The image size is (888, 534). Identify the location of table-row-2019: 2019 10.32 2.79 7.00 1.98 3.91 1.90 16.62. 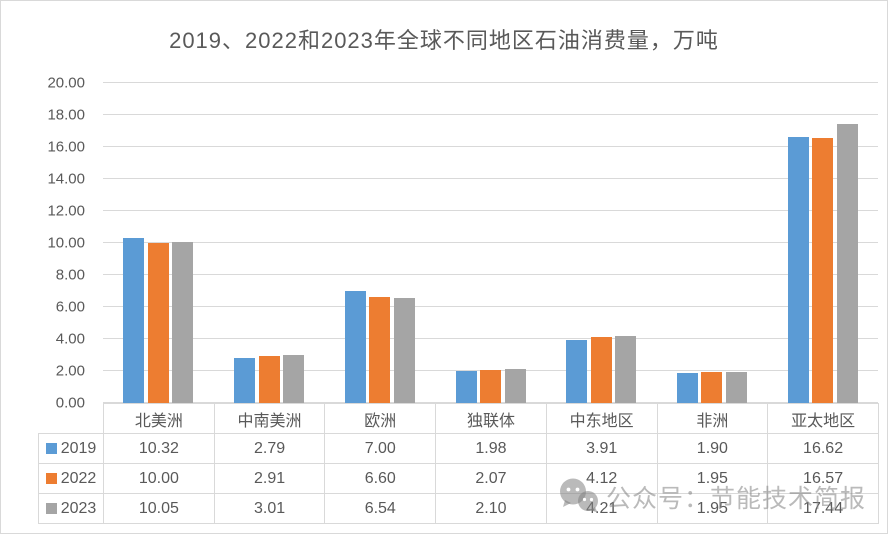
(458, 448).